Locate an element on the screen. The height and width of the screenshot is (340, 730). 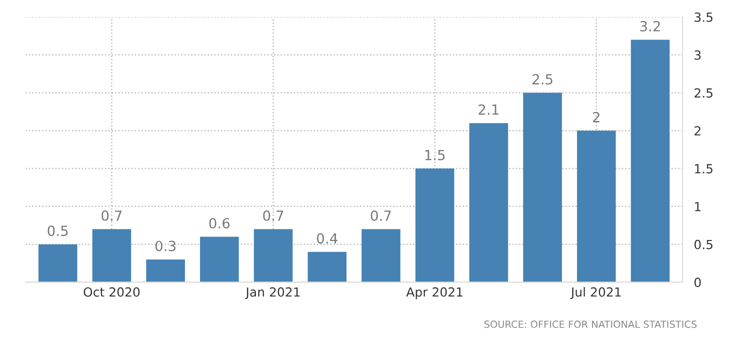
data-label: 0.3 is located at coordinates (165, 246).